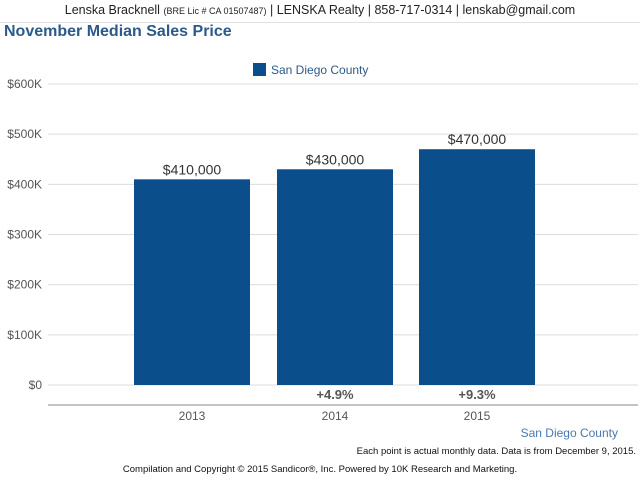  I want to click on x-tick-label: 2014, so click(335, 416).